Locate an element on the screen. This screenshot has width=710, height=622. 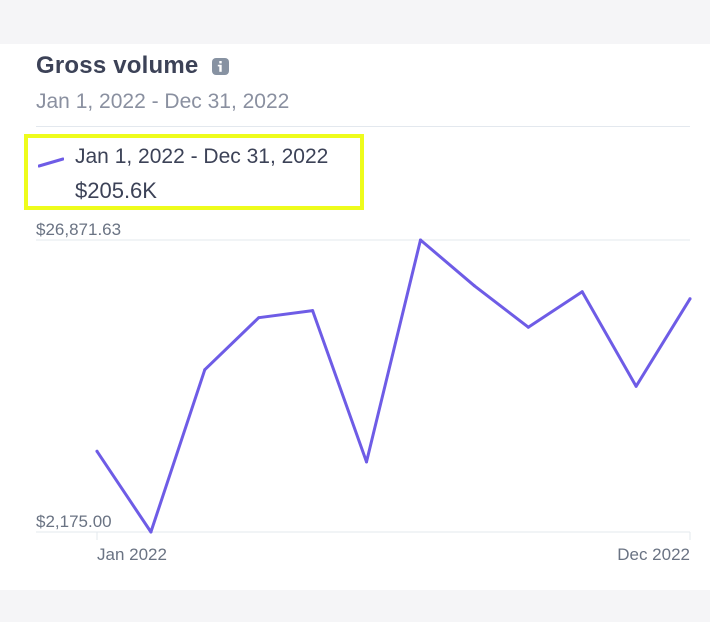
info-icon is located at coordinates (221, 66).